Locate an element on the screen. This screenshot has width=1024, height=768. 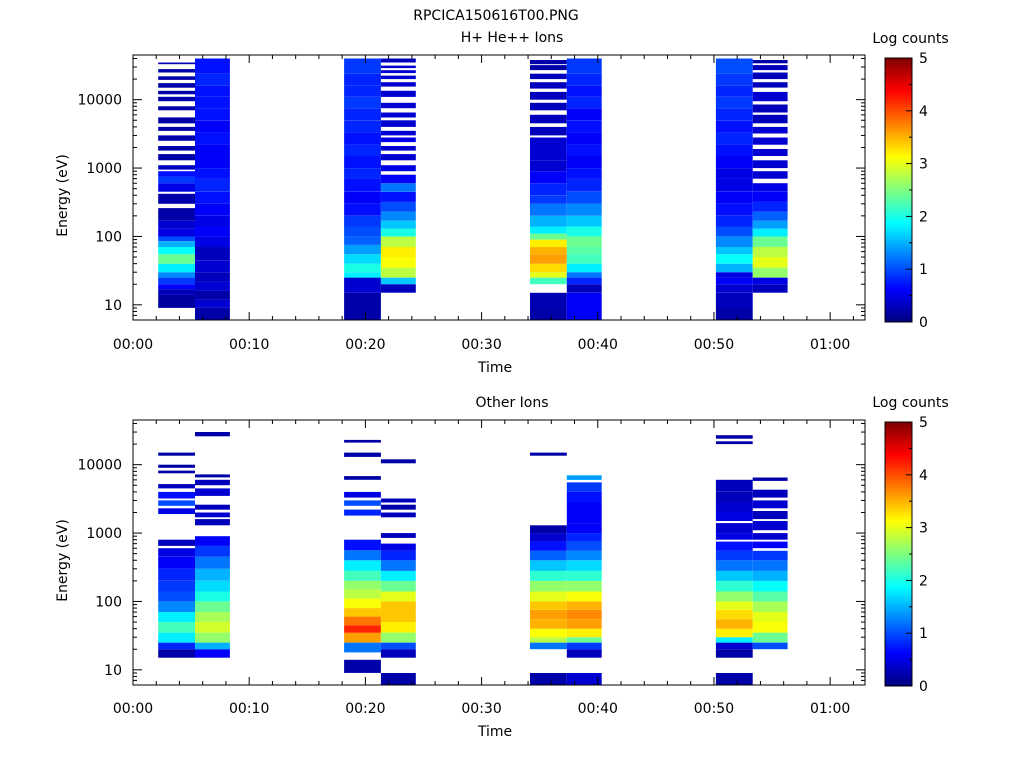
y-tick-label: 1000 is located at coordinates (104, 534).